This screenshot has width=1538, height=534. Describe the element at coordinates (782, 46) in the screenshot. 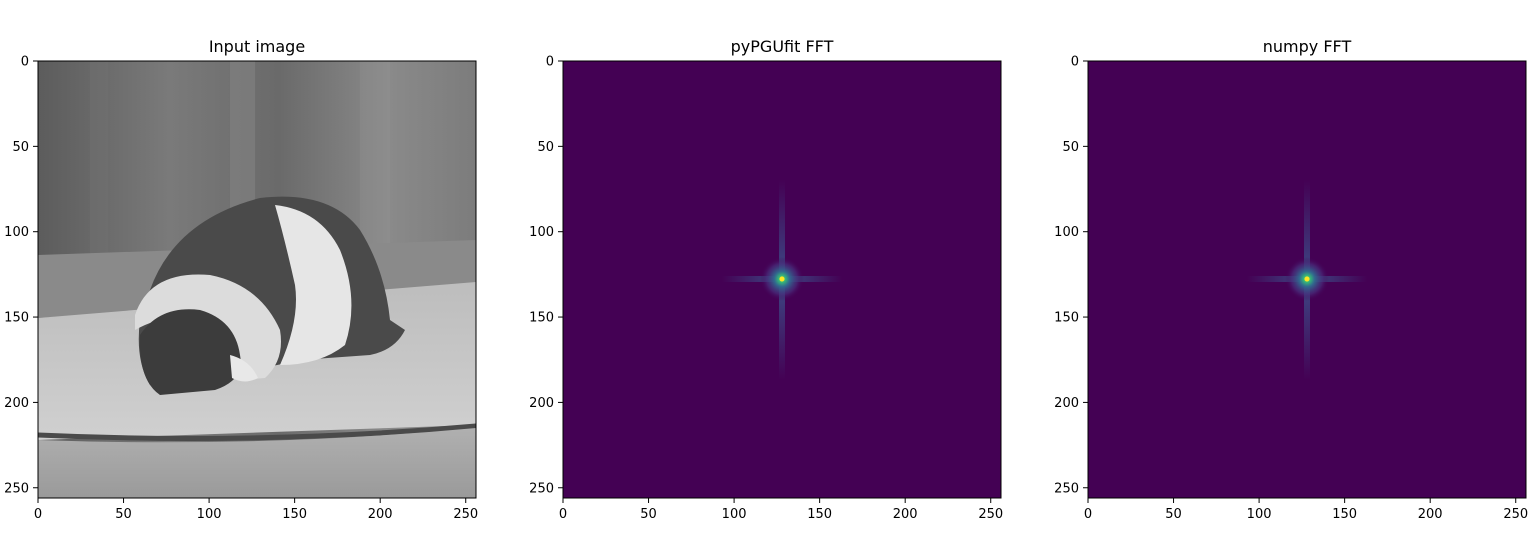

I see `panel-title: pyPGUfit FFT` at that location.